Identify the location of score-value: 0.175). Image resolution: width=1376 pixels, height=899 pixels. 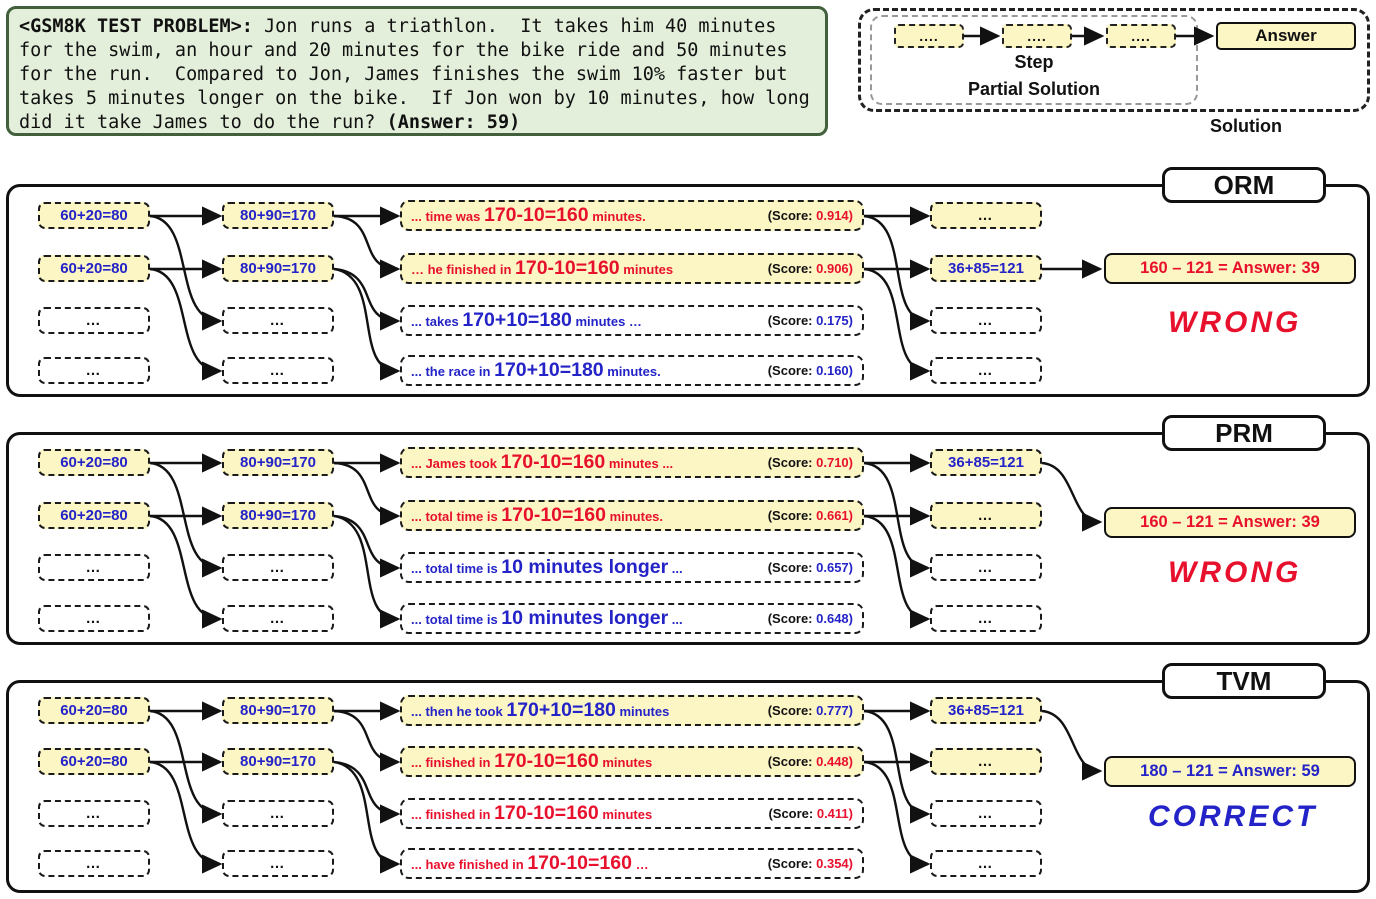
(834, 320).